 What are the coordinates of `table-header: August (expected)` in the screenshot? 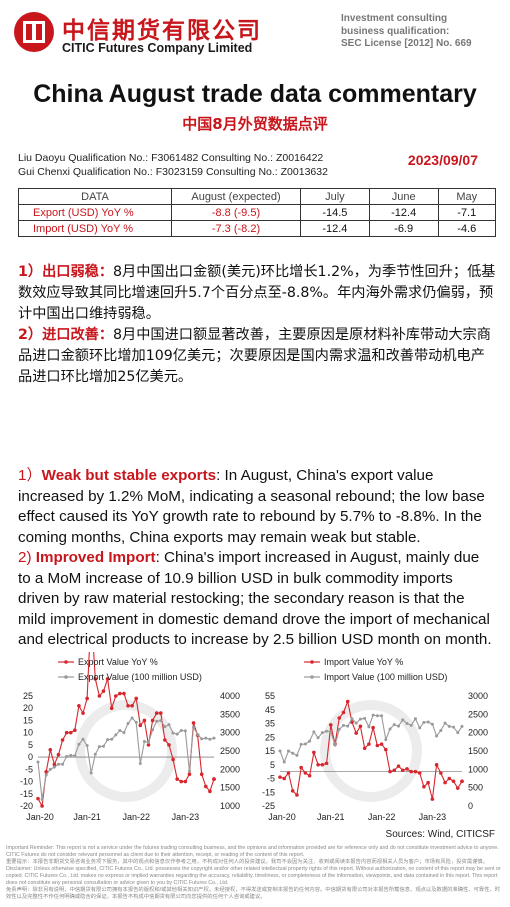 It's located at (236, 196).